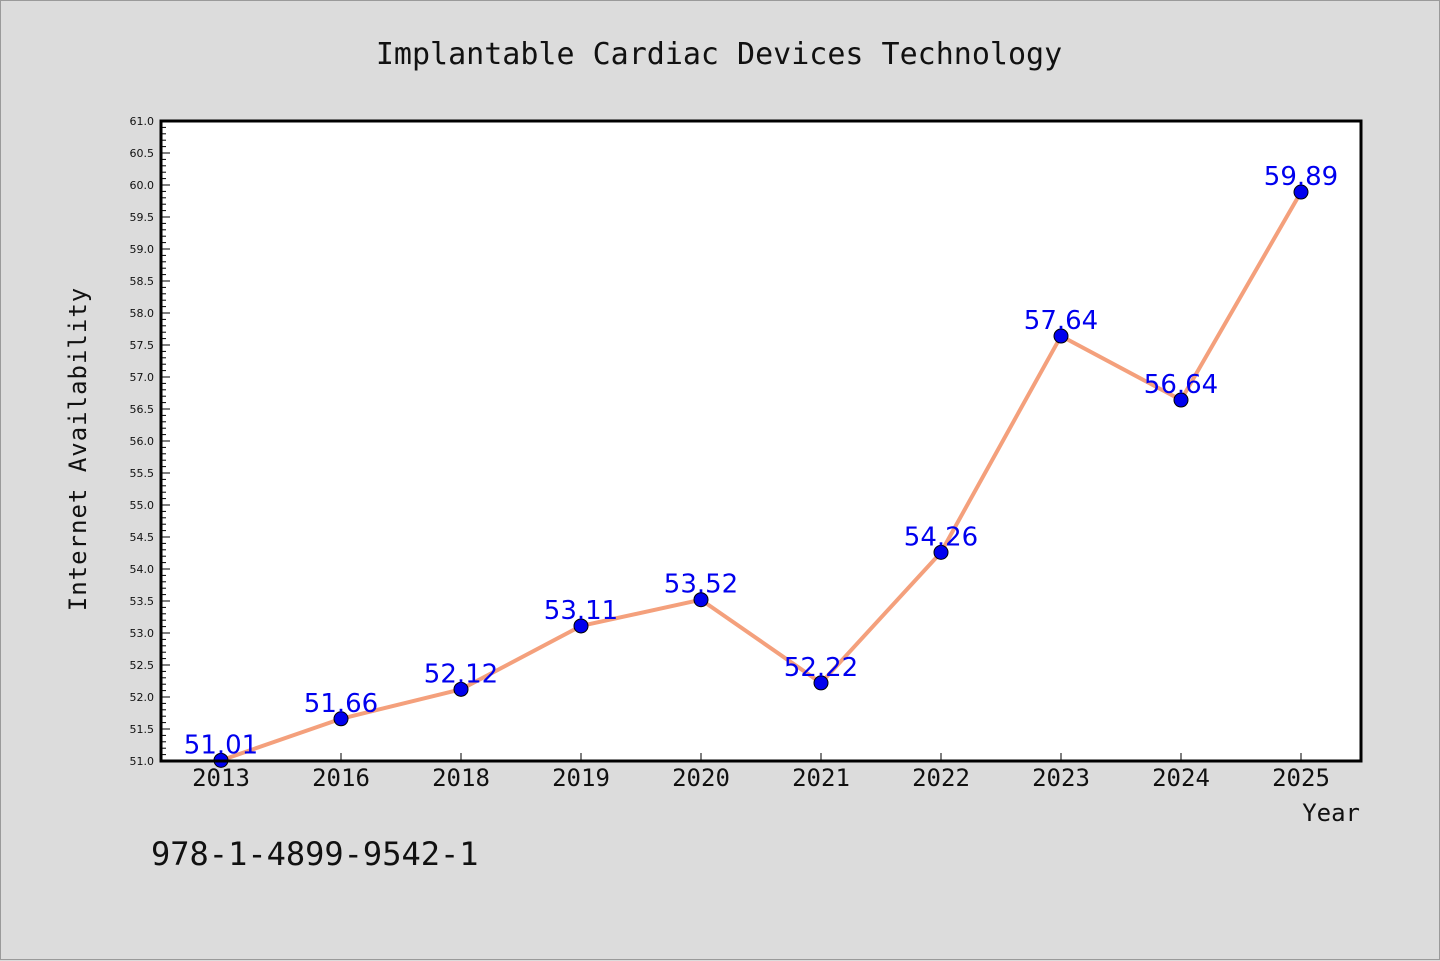  Describe the element at coordinates (701, 585) in the screenshot. I see `data-label: 53.52` at that location.